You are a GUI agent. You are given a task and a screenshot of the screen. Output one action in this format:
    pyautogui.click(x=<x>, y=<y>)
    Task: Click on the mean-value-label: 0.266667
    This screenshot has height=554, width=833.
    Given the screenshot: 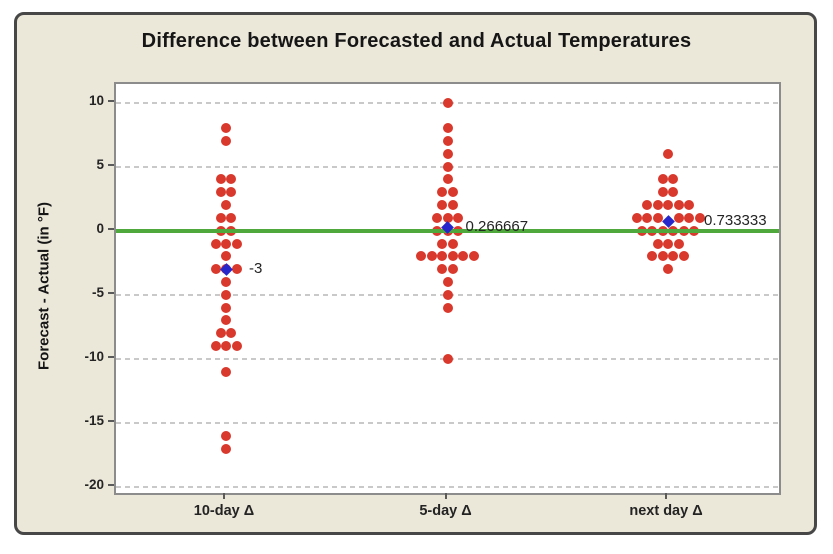 What is the action you would take?
    pyautogui.click(x=497, y=227)
    